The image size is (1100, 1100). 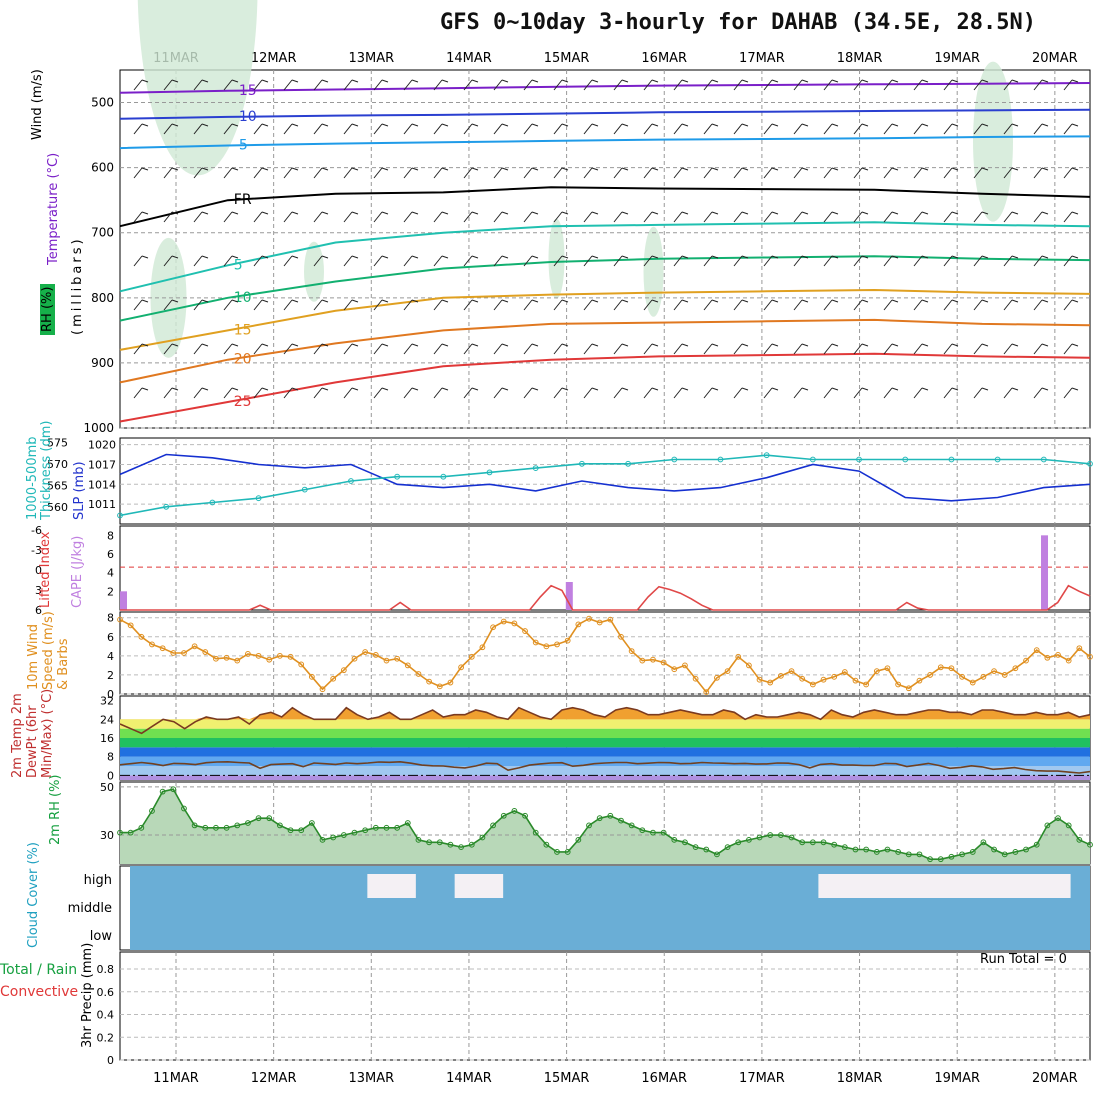 I want to click on slp-tick-label: 1017, so click(x=102, y=464).